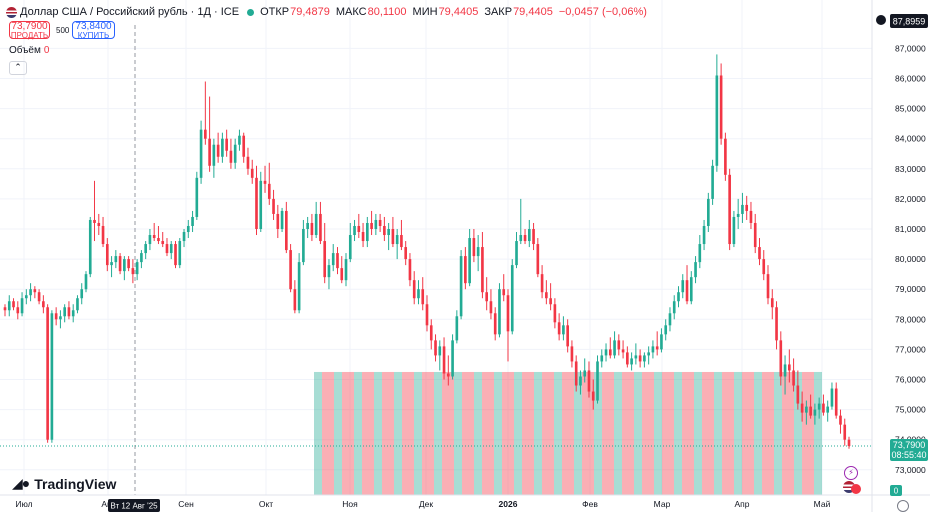 This screenshot has width=930, height=512. I want to click on add-alert-icon, so click(881, 20).